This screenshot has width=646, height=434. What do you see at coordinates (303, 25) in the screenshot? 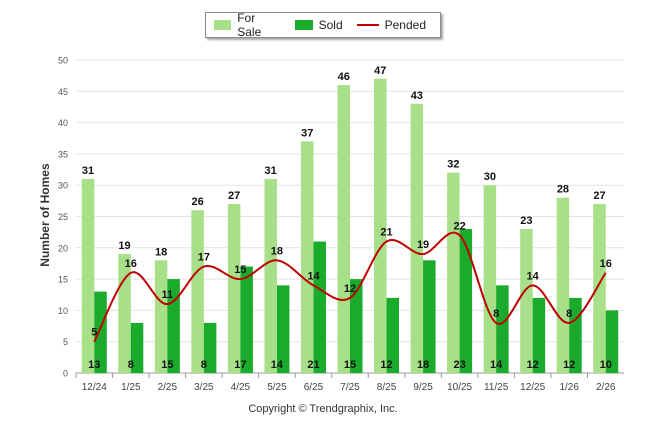
I see `legend-swatch-sold` at bounding box center [303, 25].